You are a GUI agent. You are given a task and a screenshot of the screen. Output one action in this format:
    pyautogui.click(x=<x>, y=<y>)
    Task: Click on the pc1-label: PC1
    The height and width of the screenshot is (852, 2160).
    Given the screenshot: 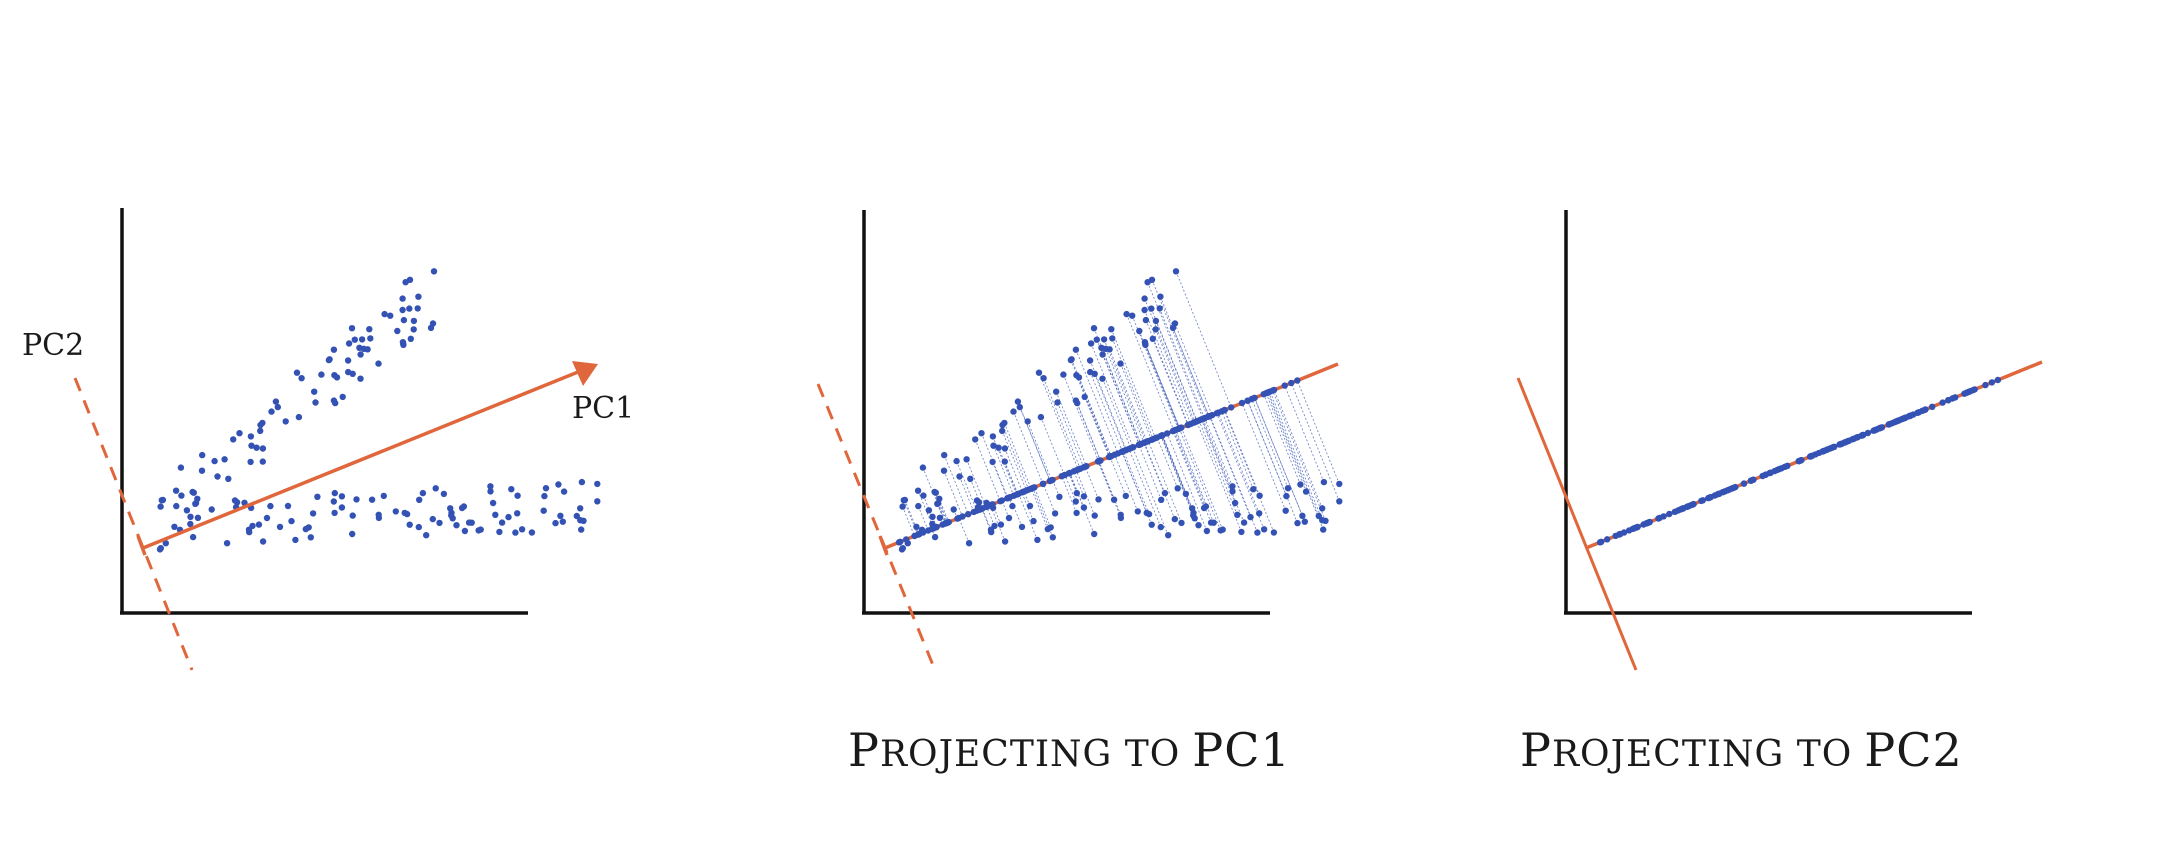 What is the action you would take?
    pyautogui.click(x=603, y=408)
    